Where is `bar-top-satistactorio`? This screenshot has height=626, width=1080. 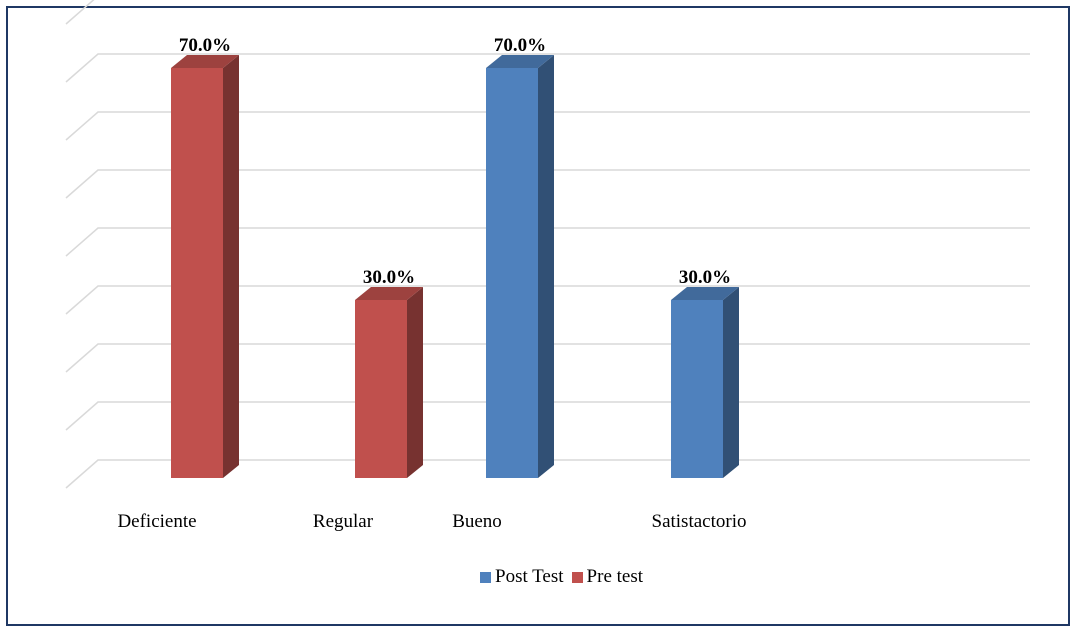 bar-top-satistactorio is located at coordinates (705, 293).